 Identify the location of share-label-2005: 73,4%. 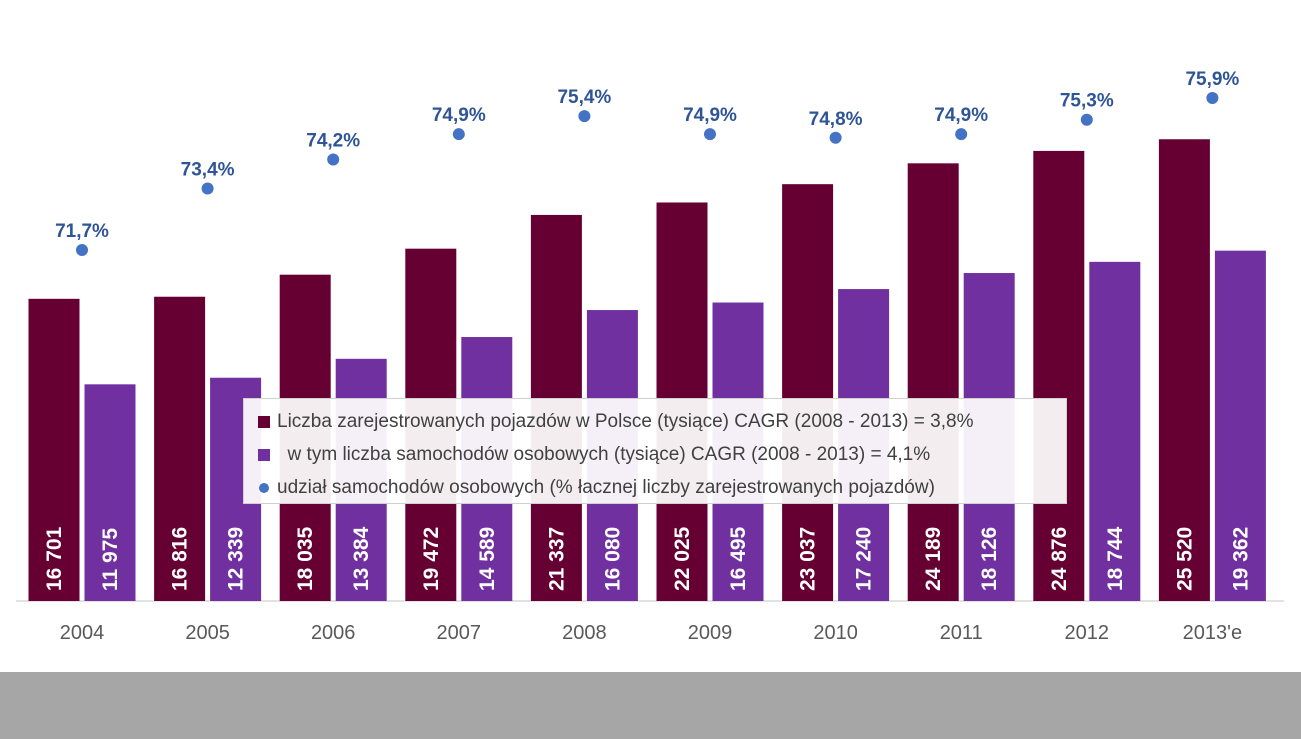
(208, 169).